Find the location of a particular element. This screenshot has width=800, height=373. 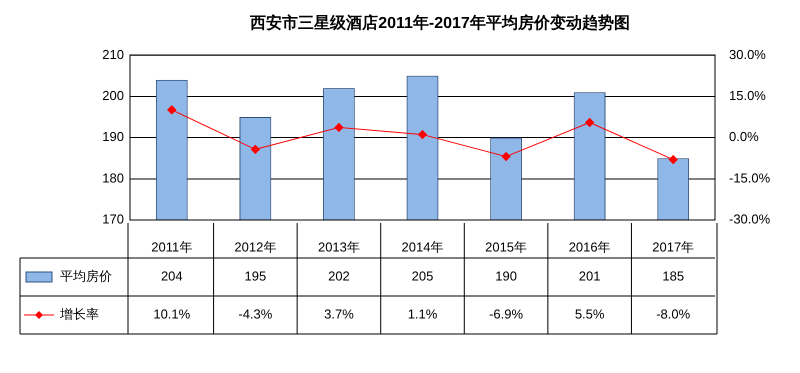

y2-tick-label: 0.0% is located at coordinates (744, 136).